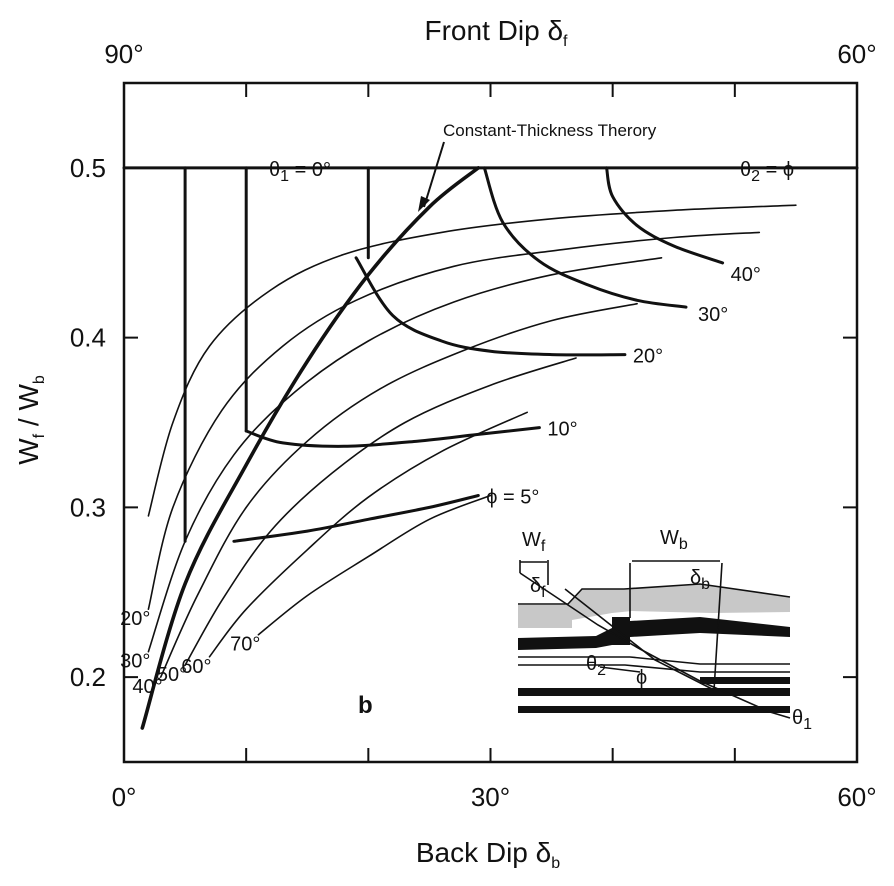 This screenshot has height=886, width=894. What do you see at coordinates (620, 669) in the screenshot?
I see `inset-theta2-leader` at bounding box center [620, 669].